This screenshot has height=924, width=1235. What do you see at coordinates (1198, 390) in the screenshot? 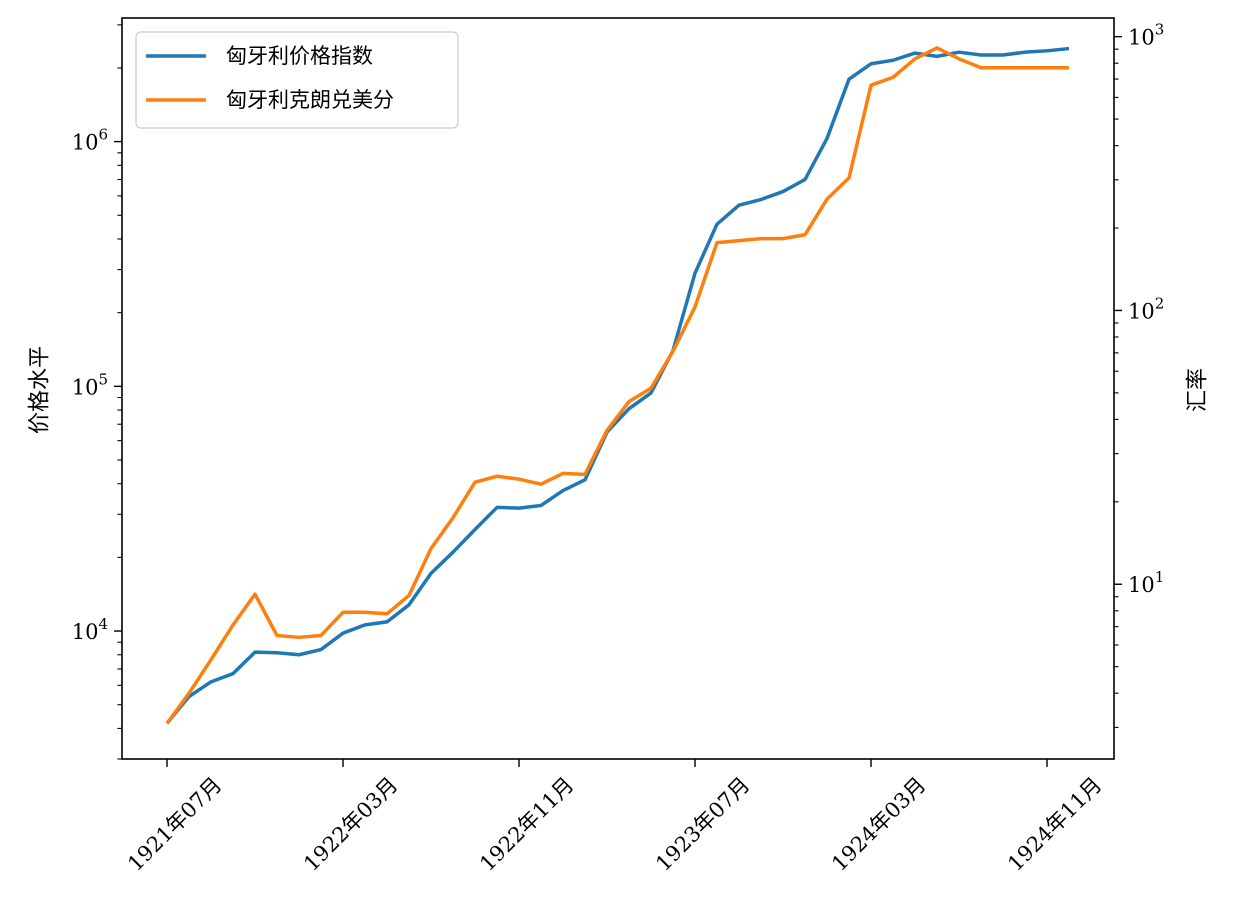
I see `right-axis-title: 汇率` at bounding box center [1198, 390].